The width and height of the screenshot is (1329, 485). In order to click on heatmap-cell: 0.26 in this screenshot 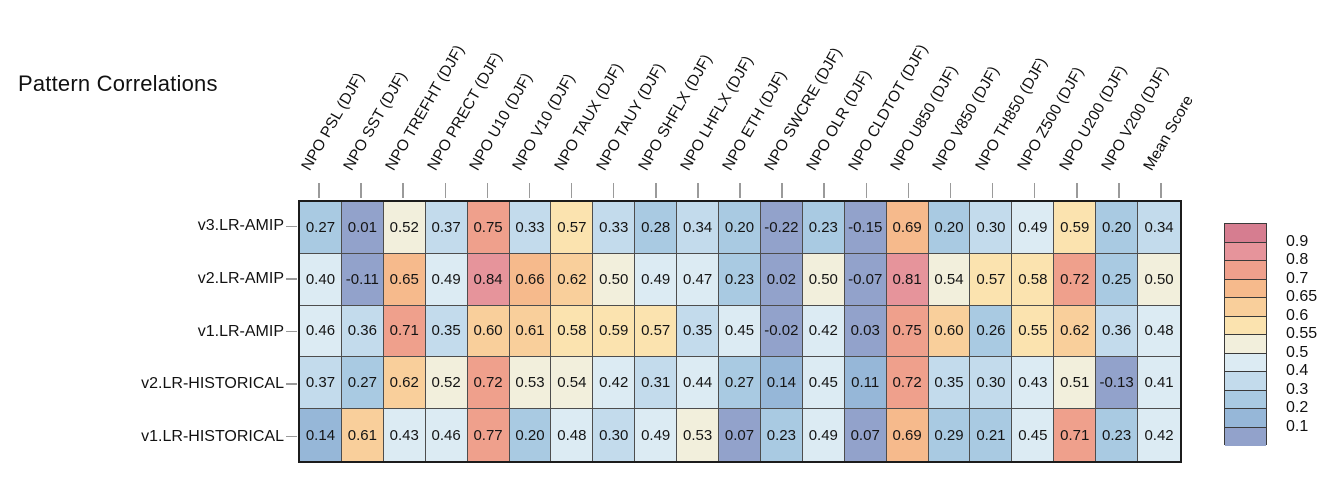, I will do `click(991, 331)`.